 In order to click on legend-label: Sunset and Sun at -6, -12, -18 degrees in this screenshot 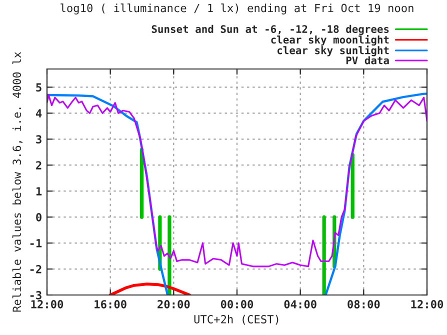, I will do `click(270, 29)`.